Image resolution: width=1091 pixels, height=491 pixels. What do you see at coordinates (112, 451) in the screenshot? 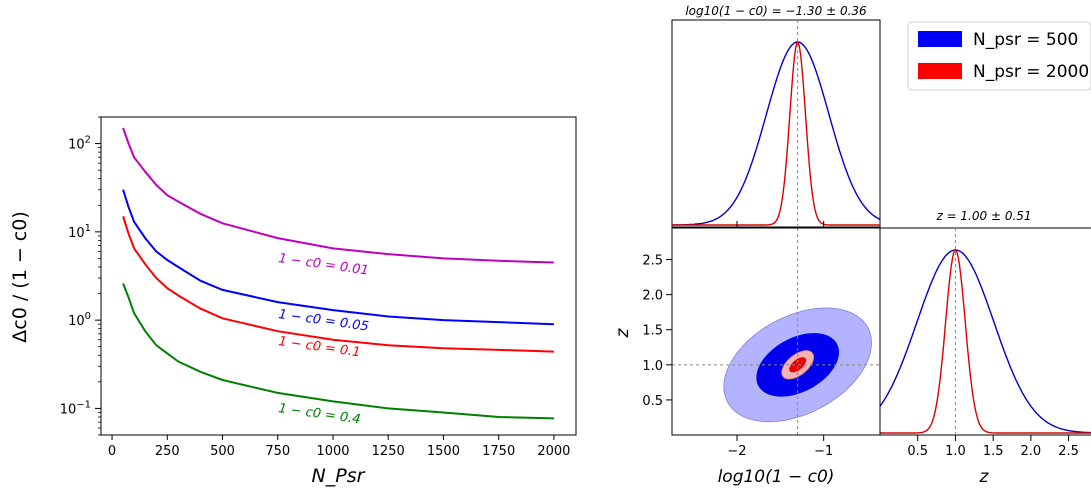
I see `left-xtick-label: 0` at bounding box center [112, 451].